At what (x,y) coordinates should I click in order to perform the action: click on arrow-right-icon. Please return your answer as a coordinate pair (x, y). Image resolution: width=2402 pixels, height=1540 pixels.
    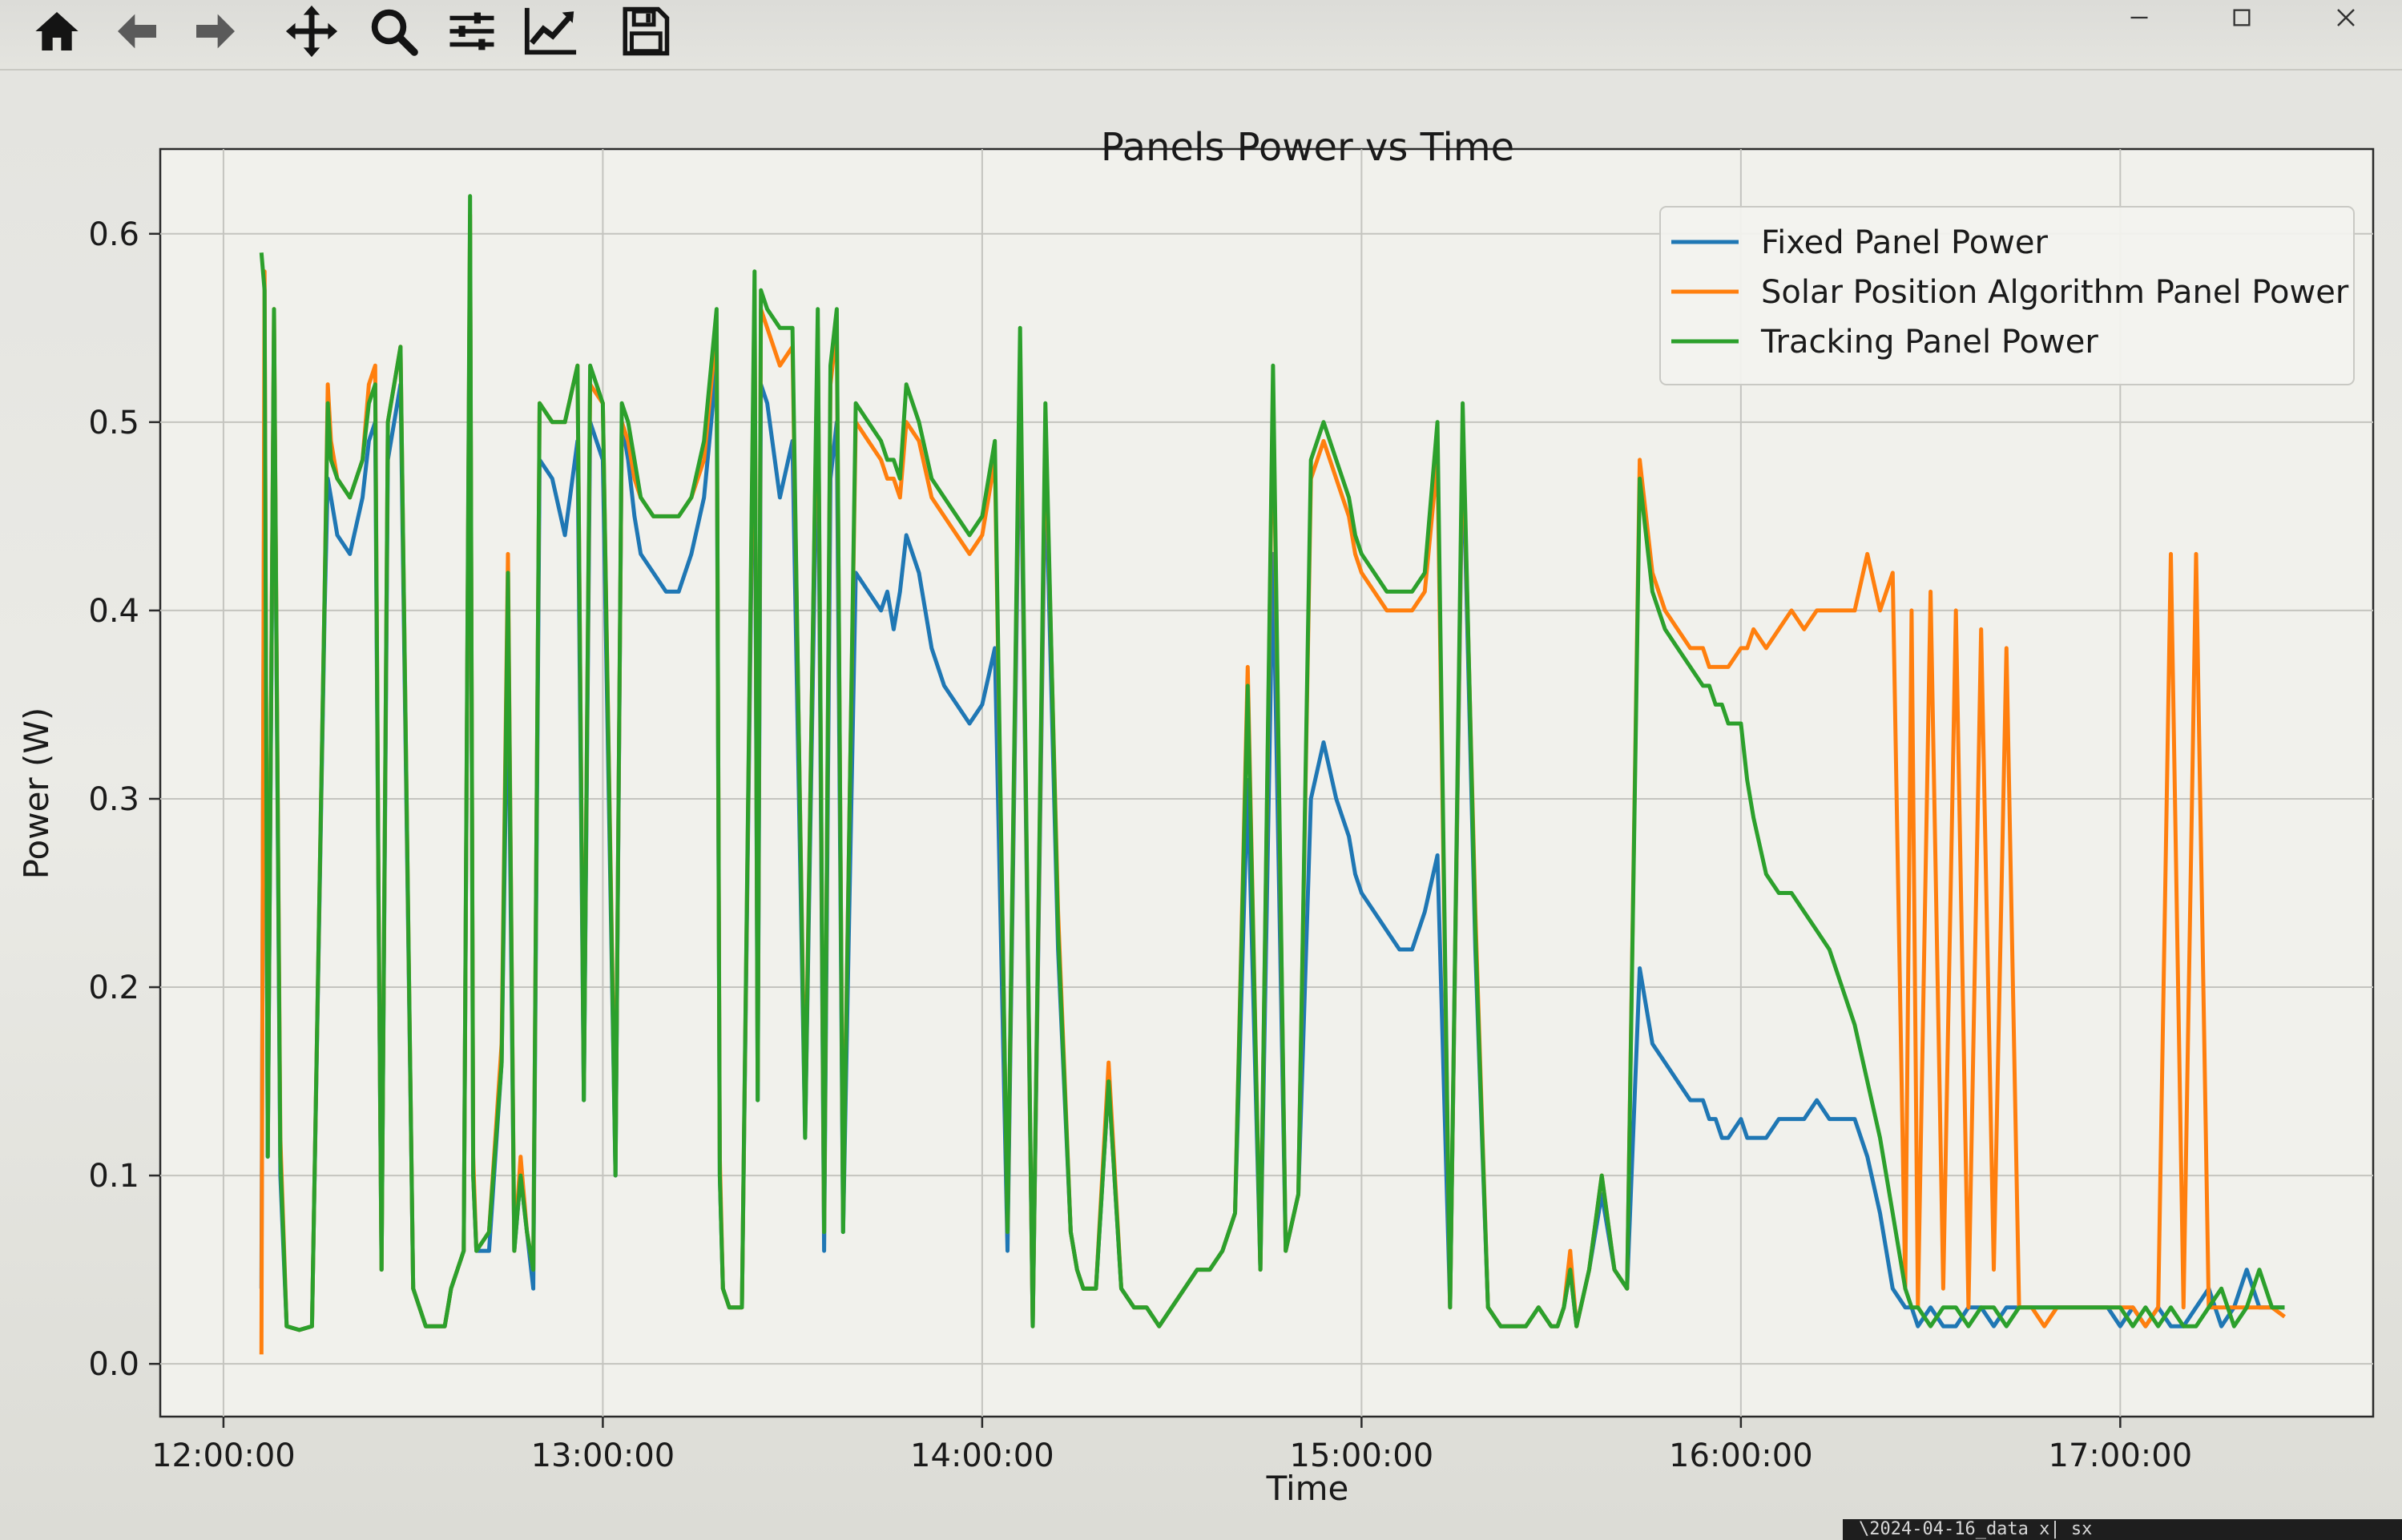
    Looking at the image, I should click on (215, 31).